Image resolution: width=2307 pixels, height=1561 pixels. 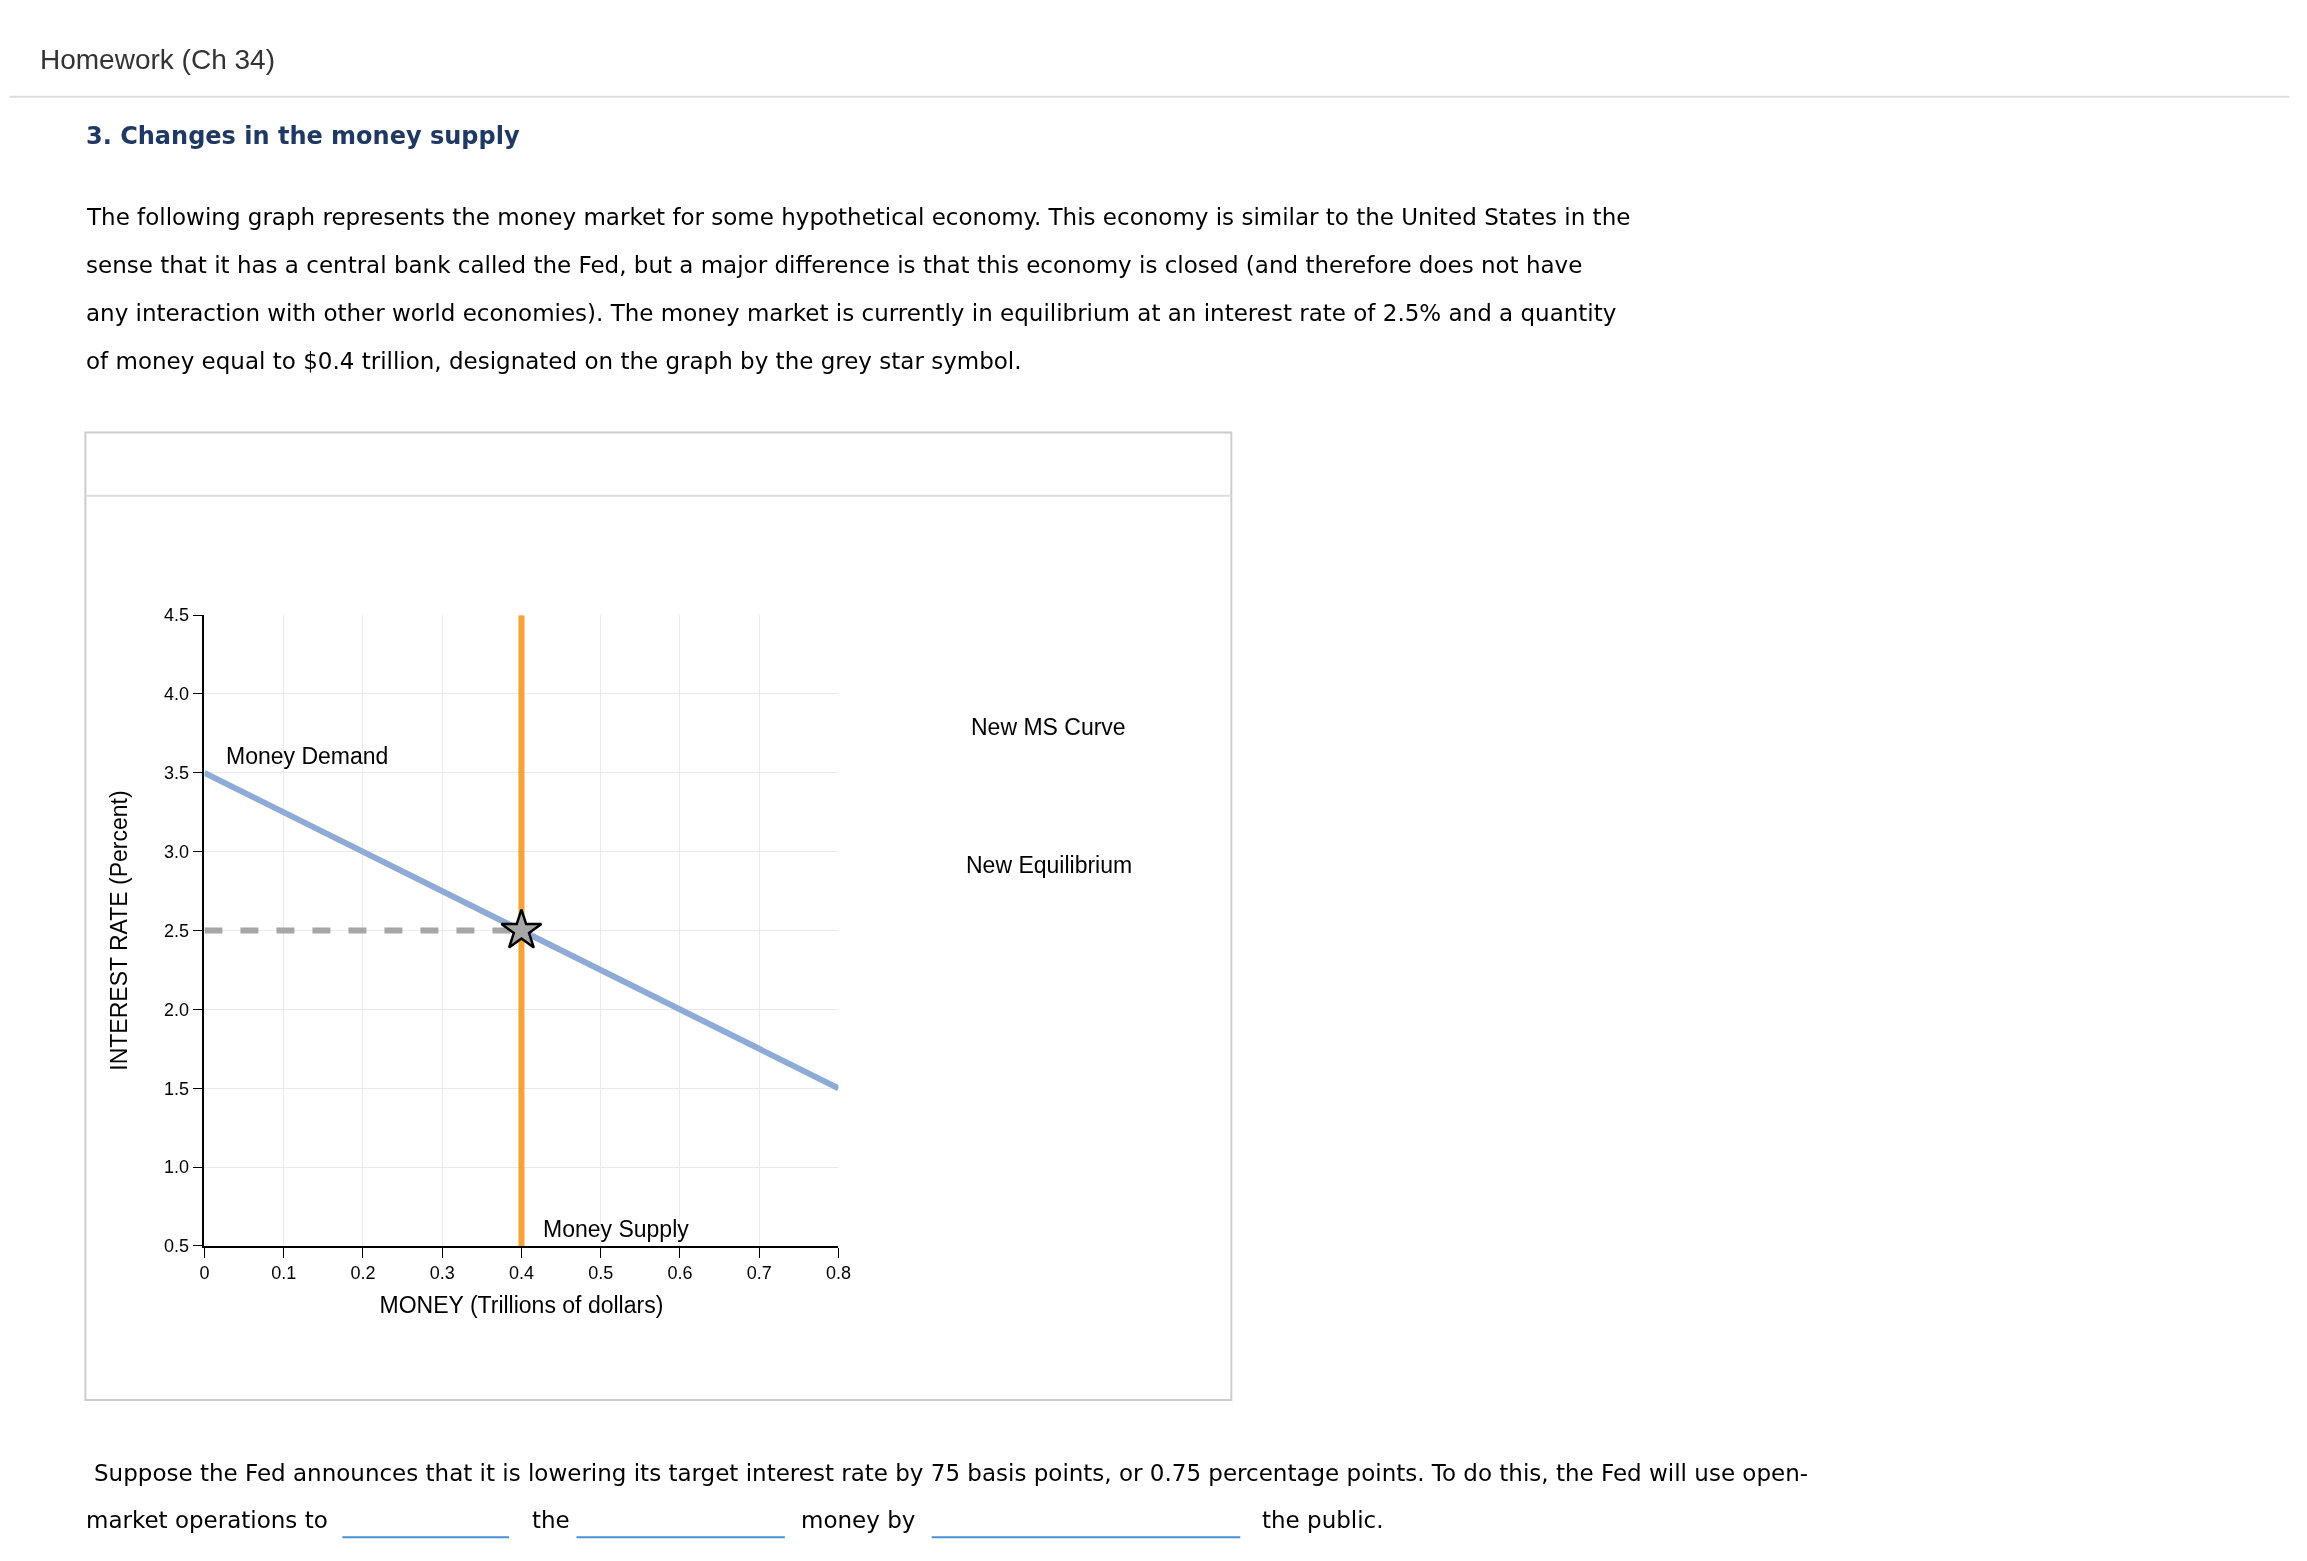 I want to click on text: market operations to, so click(x=207, y=1520).